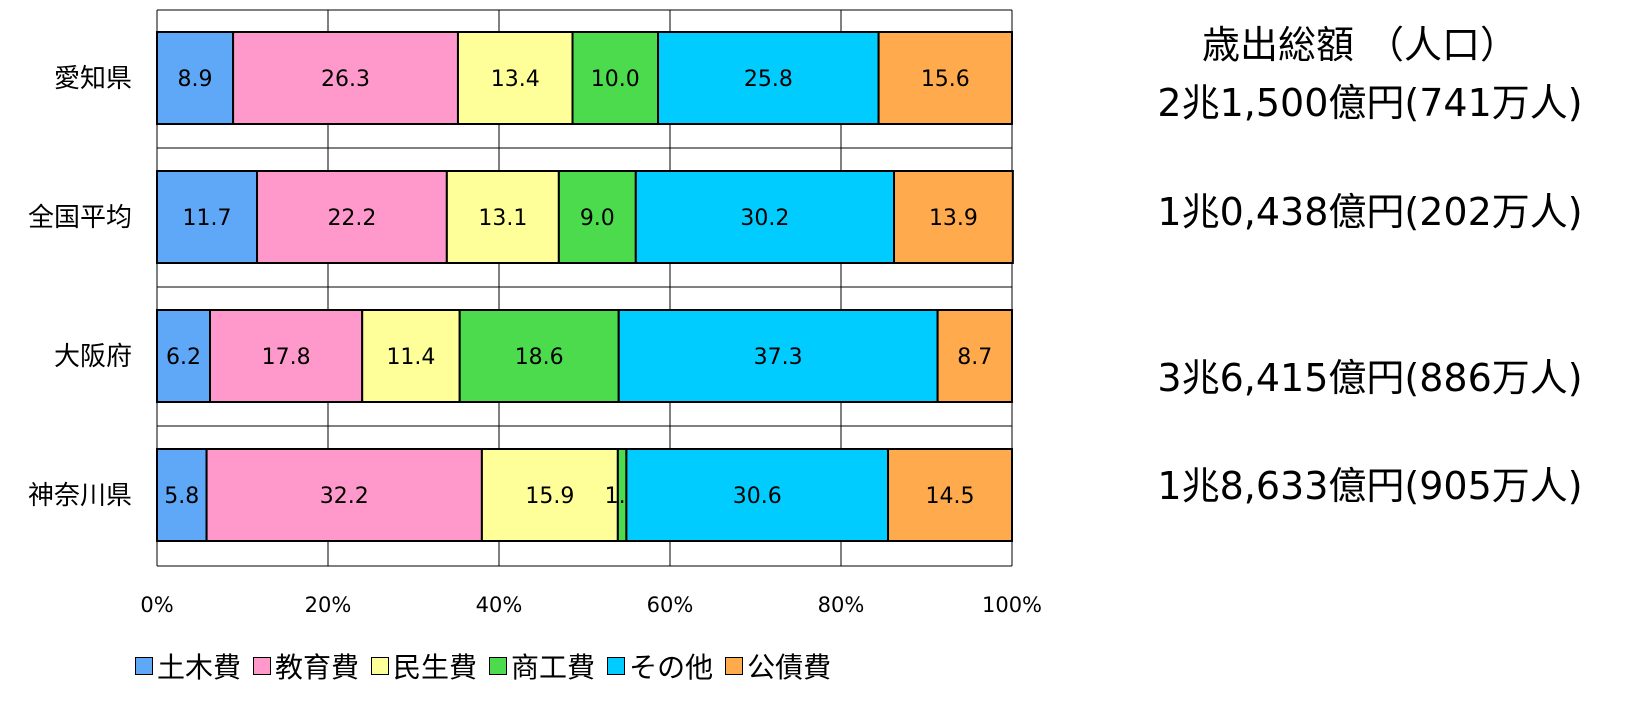 Image resolution: width=1643 pixels, height=709 pixels. I want to click on total-national-average: 1兆0,438億円(202万人), so click(1370, 212).